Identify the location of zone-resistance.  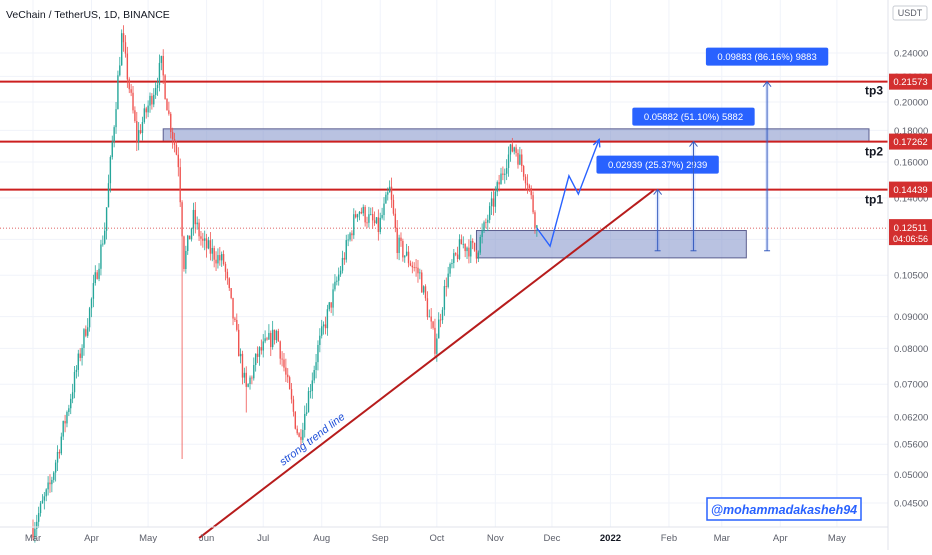
(516, 135).